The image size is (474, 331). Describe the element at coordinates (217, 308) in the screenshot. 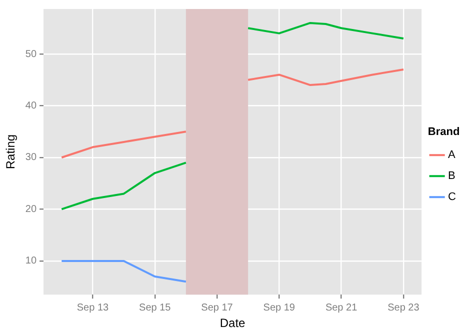

I see `x-tick-label: Sep 17` at that location.